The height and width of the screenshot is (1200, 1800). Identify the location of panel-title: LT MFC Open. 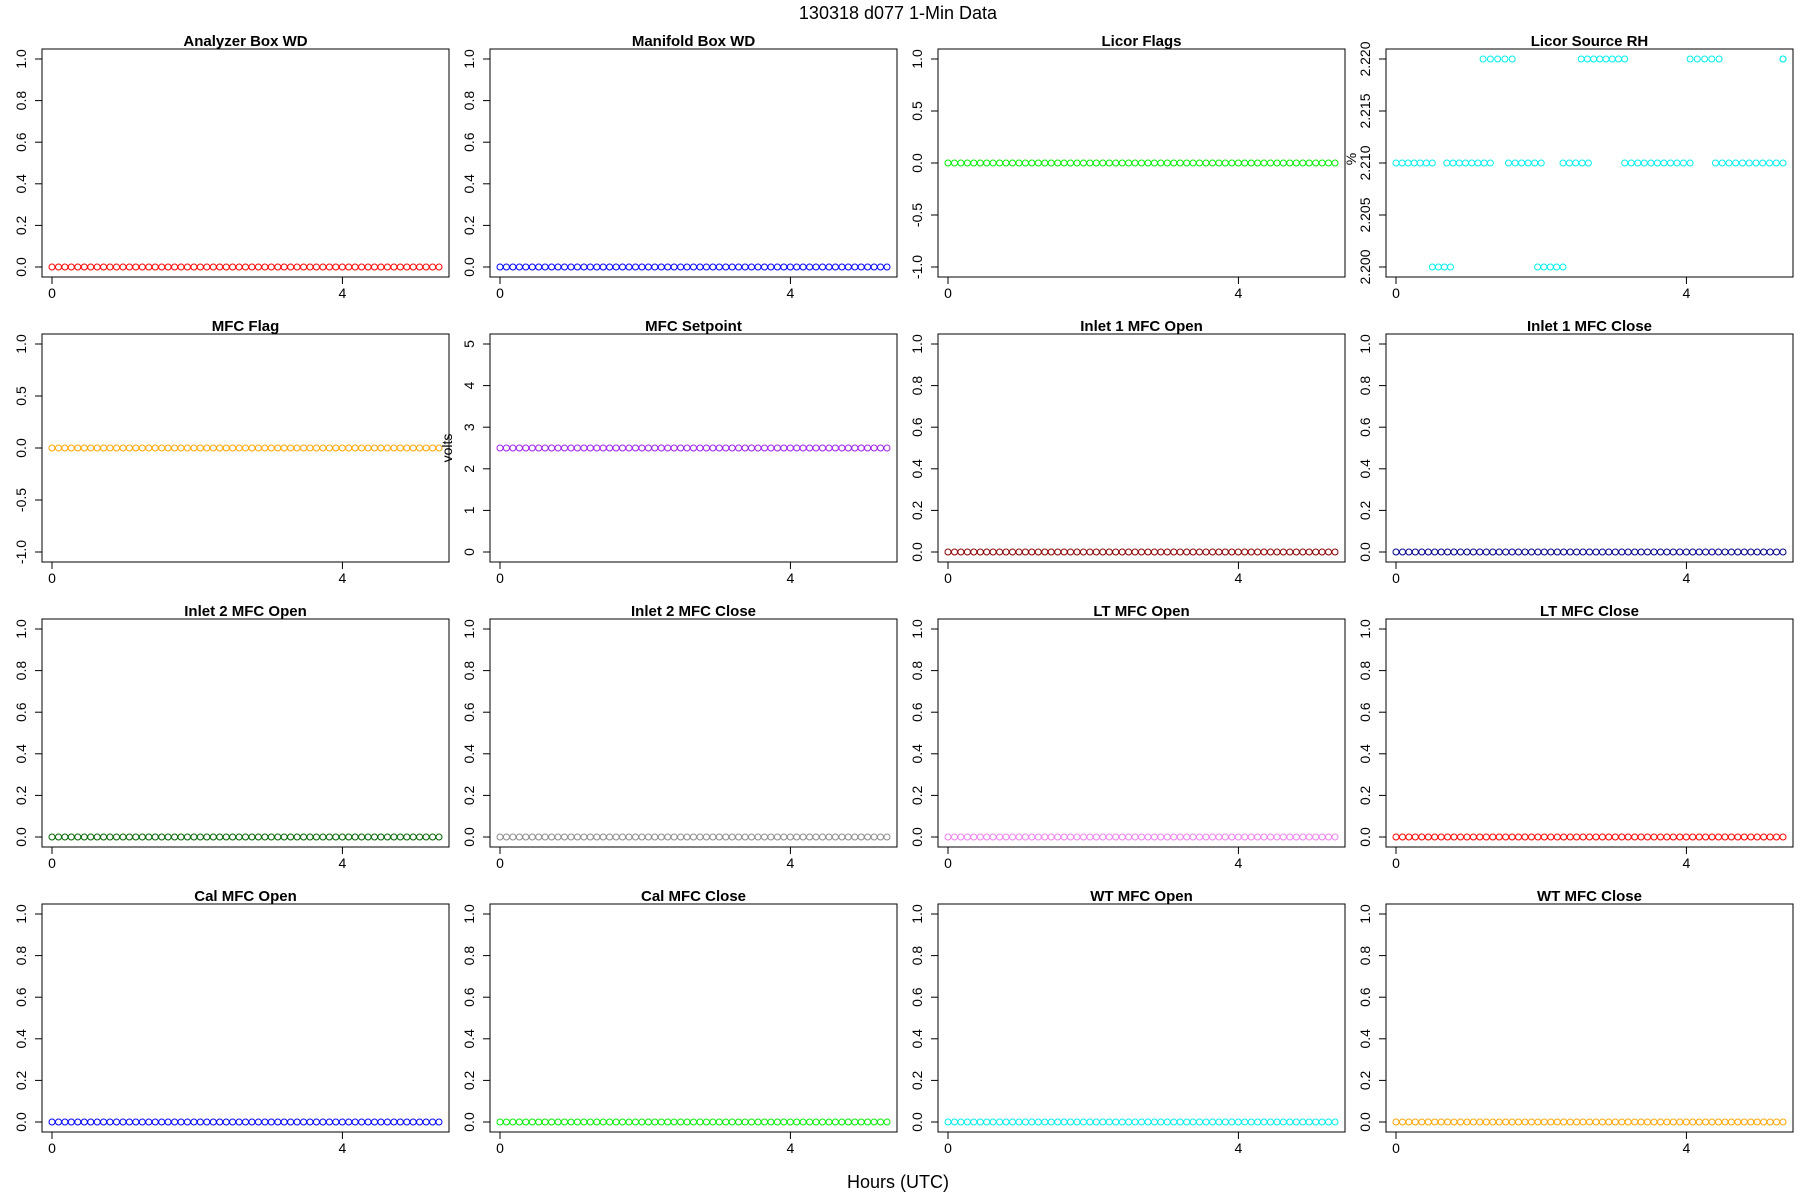
(1141, 611).